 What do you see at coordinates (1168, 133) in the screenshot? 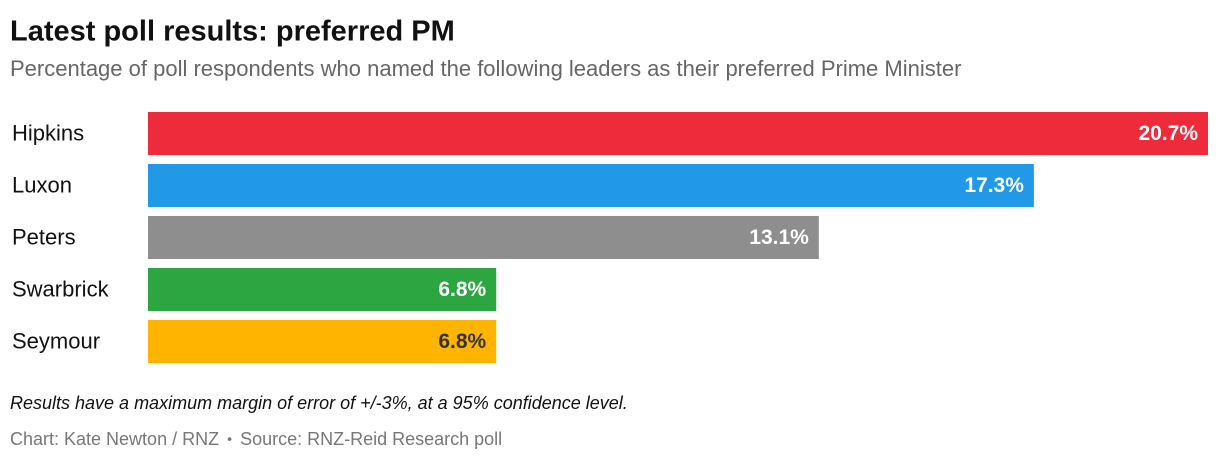
I see `value-label: 20.7%` at bounding box center [1168, 133].